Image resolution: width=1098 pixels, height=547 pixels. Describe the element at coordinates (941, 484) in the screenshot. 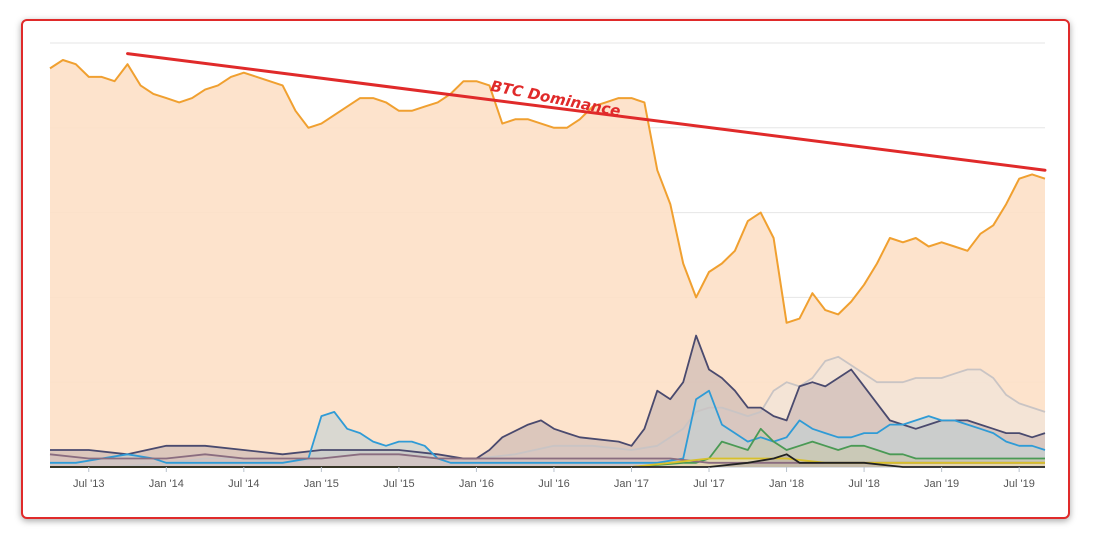

I see `x-tick-label: Jan '19` at that location.